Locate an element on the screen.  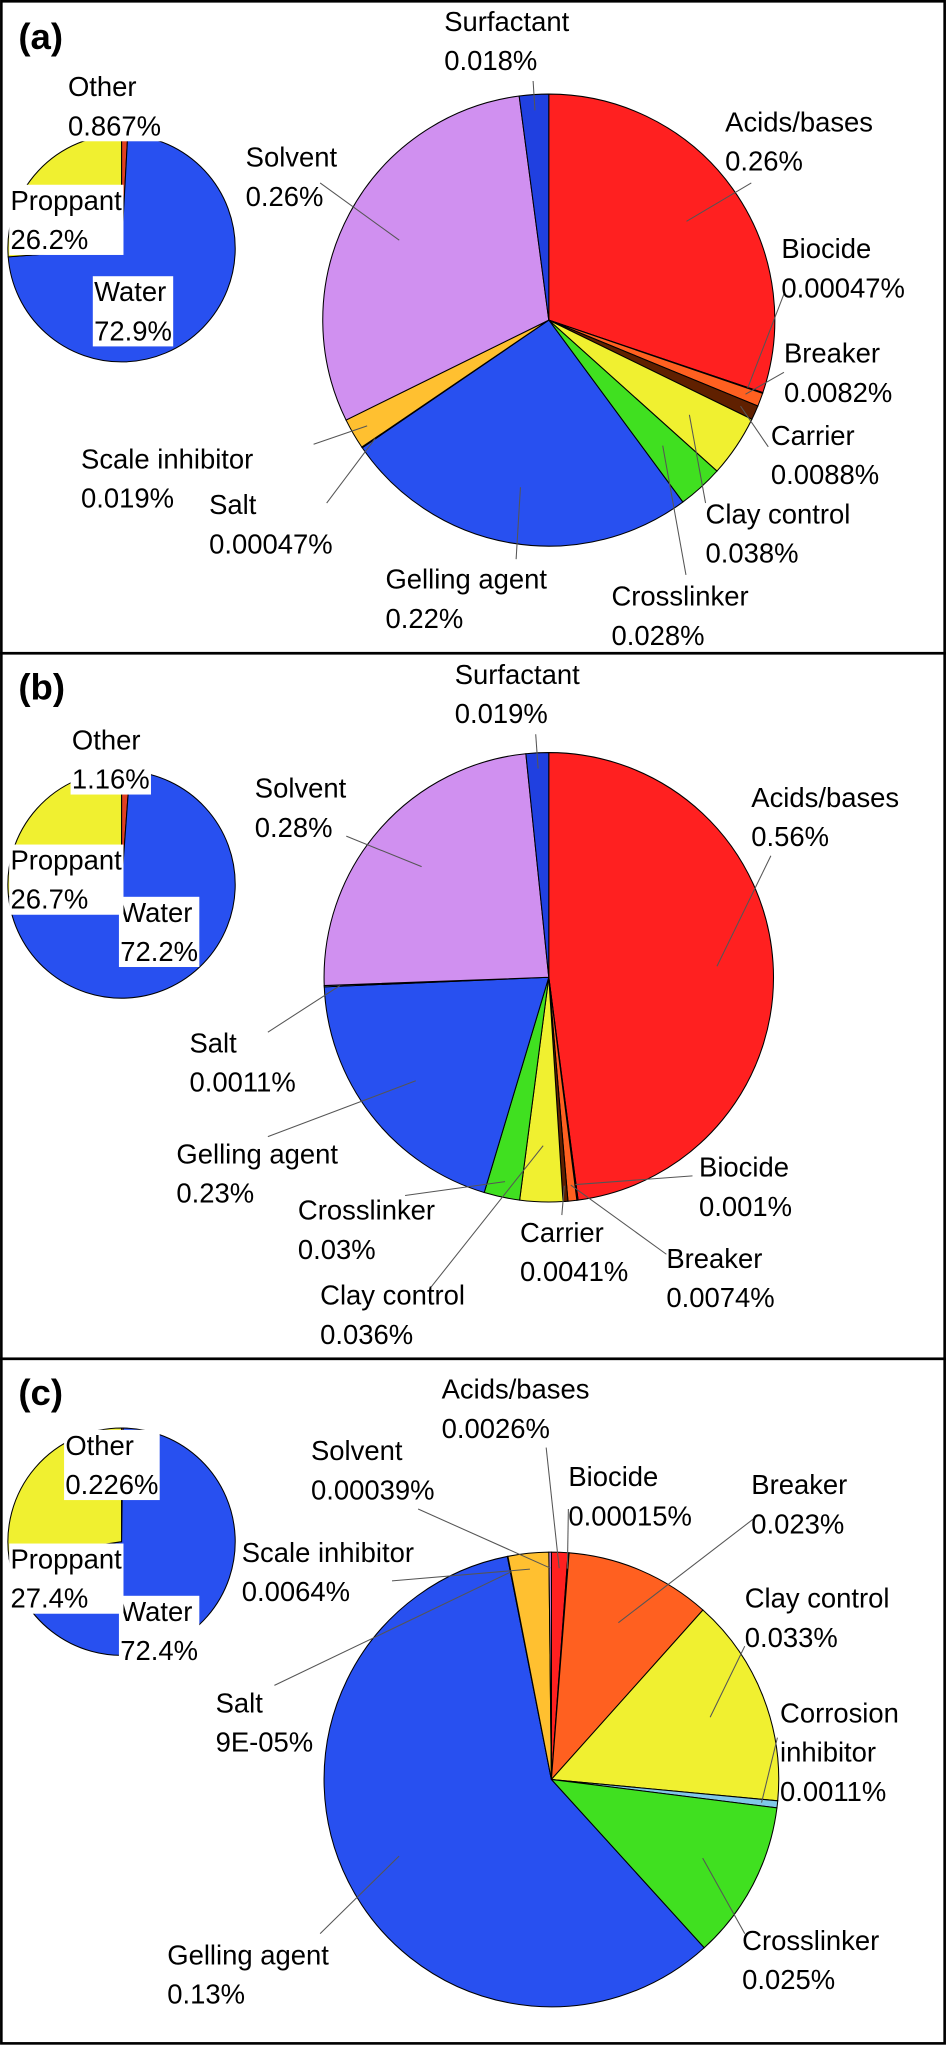
inset-slice-value: 0.867% is located at coordinates (114, 125).